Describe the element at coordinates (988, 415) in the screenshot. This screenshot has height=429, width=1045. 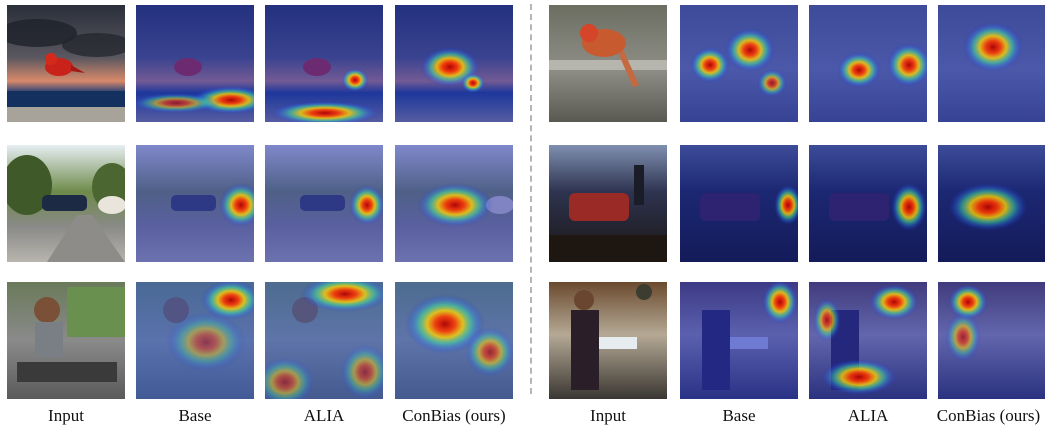
I see `label-right-conbias: ConBias (ours)` at that location.